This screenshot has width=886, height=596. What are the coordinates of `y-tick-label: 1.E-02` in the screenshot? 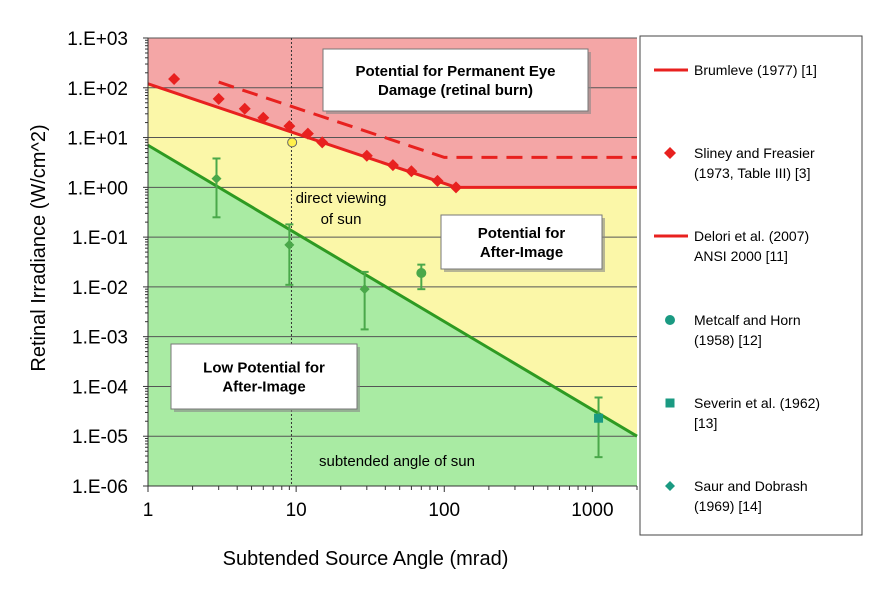 It's located at (100, 288).